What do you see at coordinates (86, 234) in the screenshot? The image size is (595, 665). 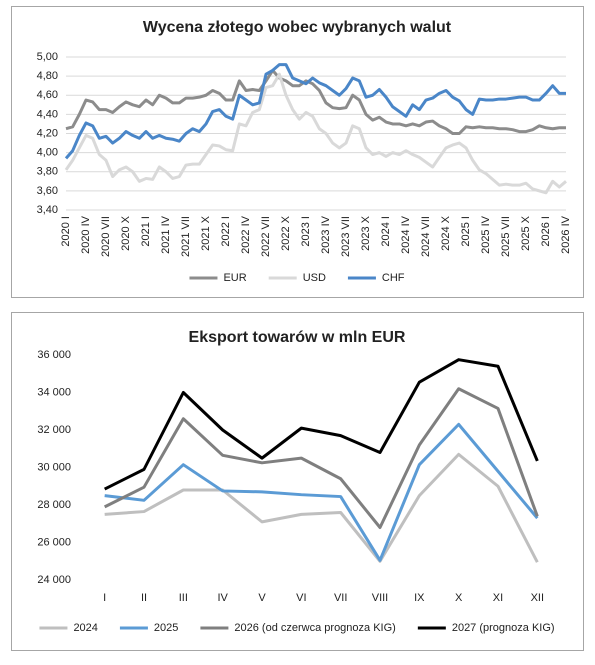 I see `x-tick-label: 2020 IV` at bounding box center [86, 234].